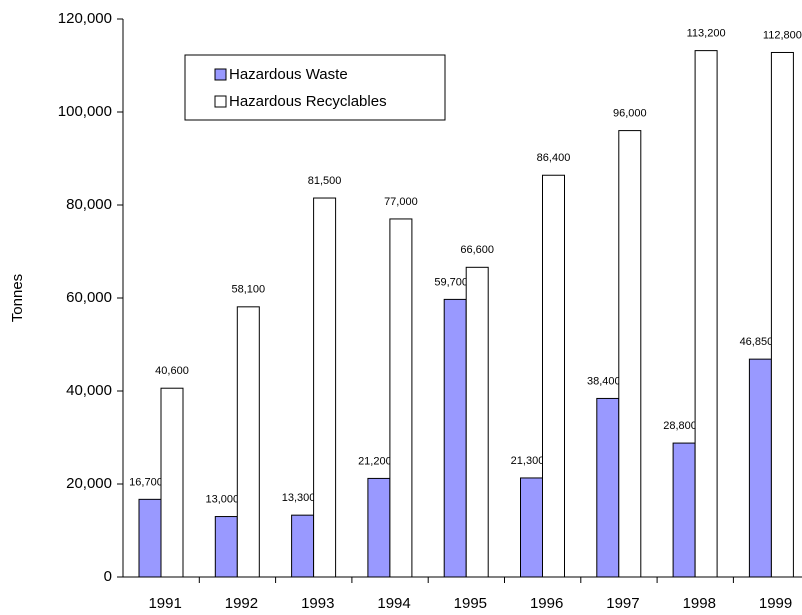  Describe the element at coordinates (706, 34) in the screenshot. I see `value-label: 113,200` at that location.